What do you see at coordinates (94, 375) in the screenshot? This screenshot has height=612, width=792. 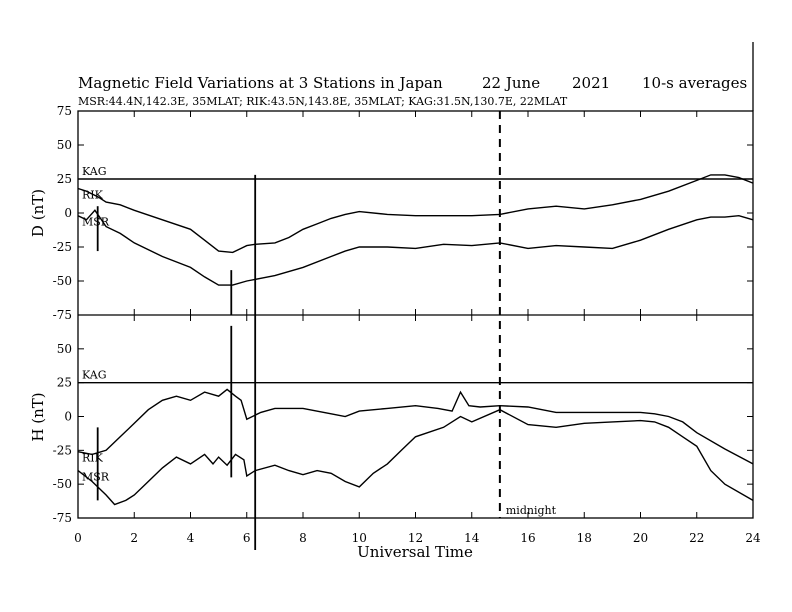 I see `station-label-h-kag: KAG` at bounding box center [94, 375].